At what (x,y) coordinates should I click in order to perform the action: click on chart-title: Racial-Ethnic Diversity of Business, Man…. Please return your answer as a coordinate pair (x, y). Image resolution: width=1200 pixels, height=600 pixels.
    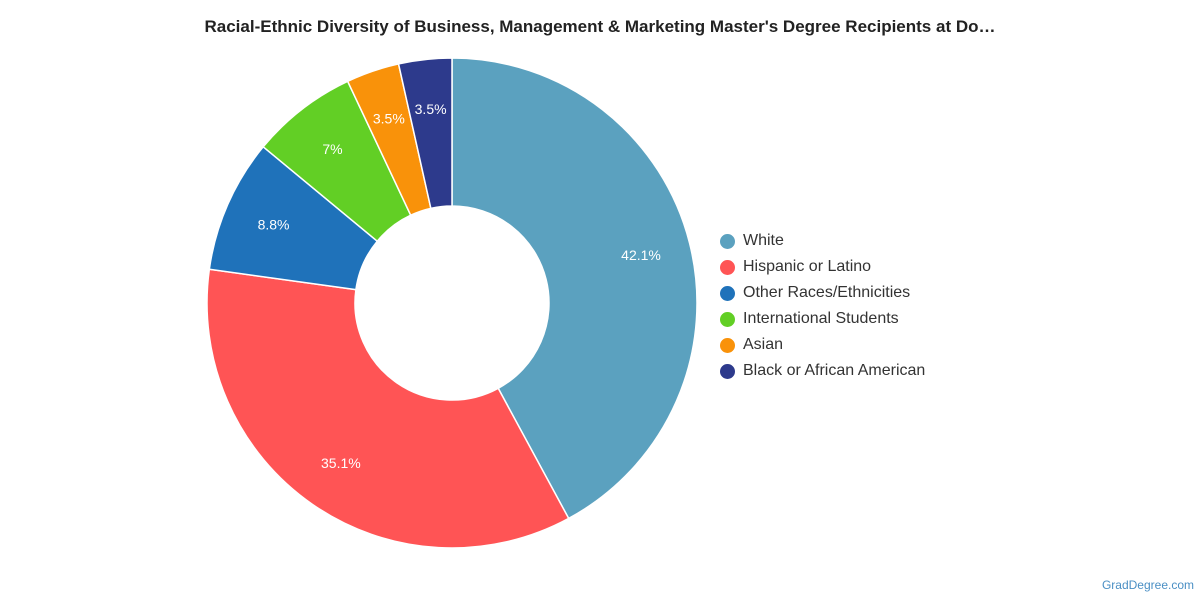
    Looking at the image, I should click on (600, 26).